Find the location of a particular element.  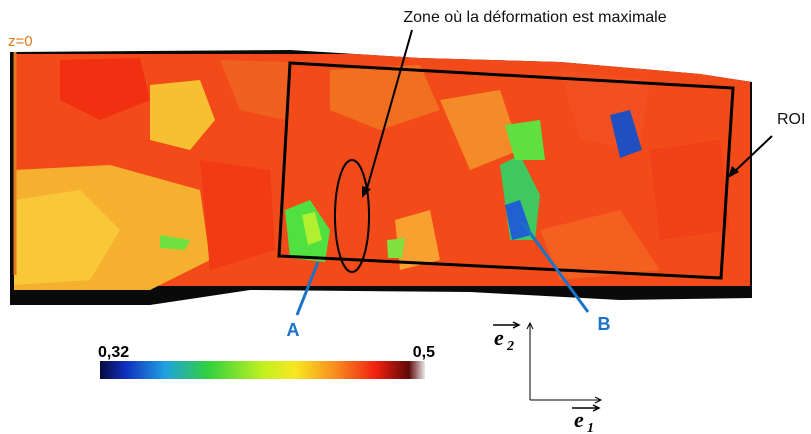

e1-index: 1 is located at coordinates (590, 427).